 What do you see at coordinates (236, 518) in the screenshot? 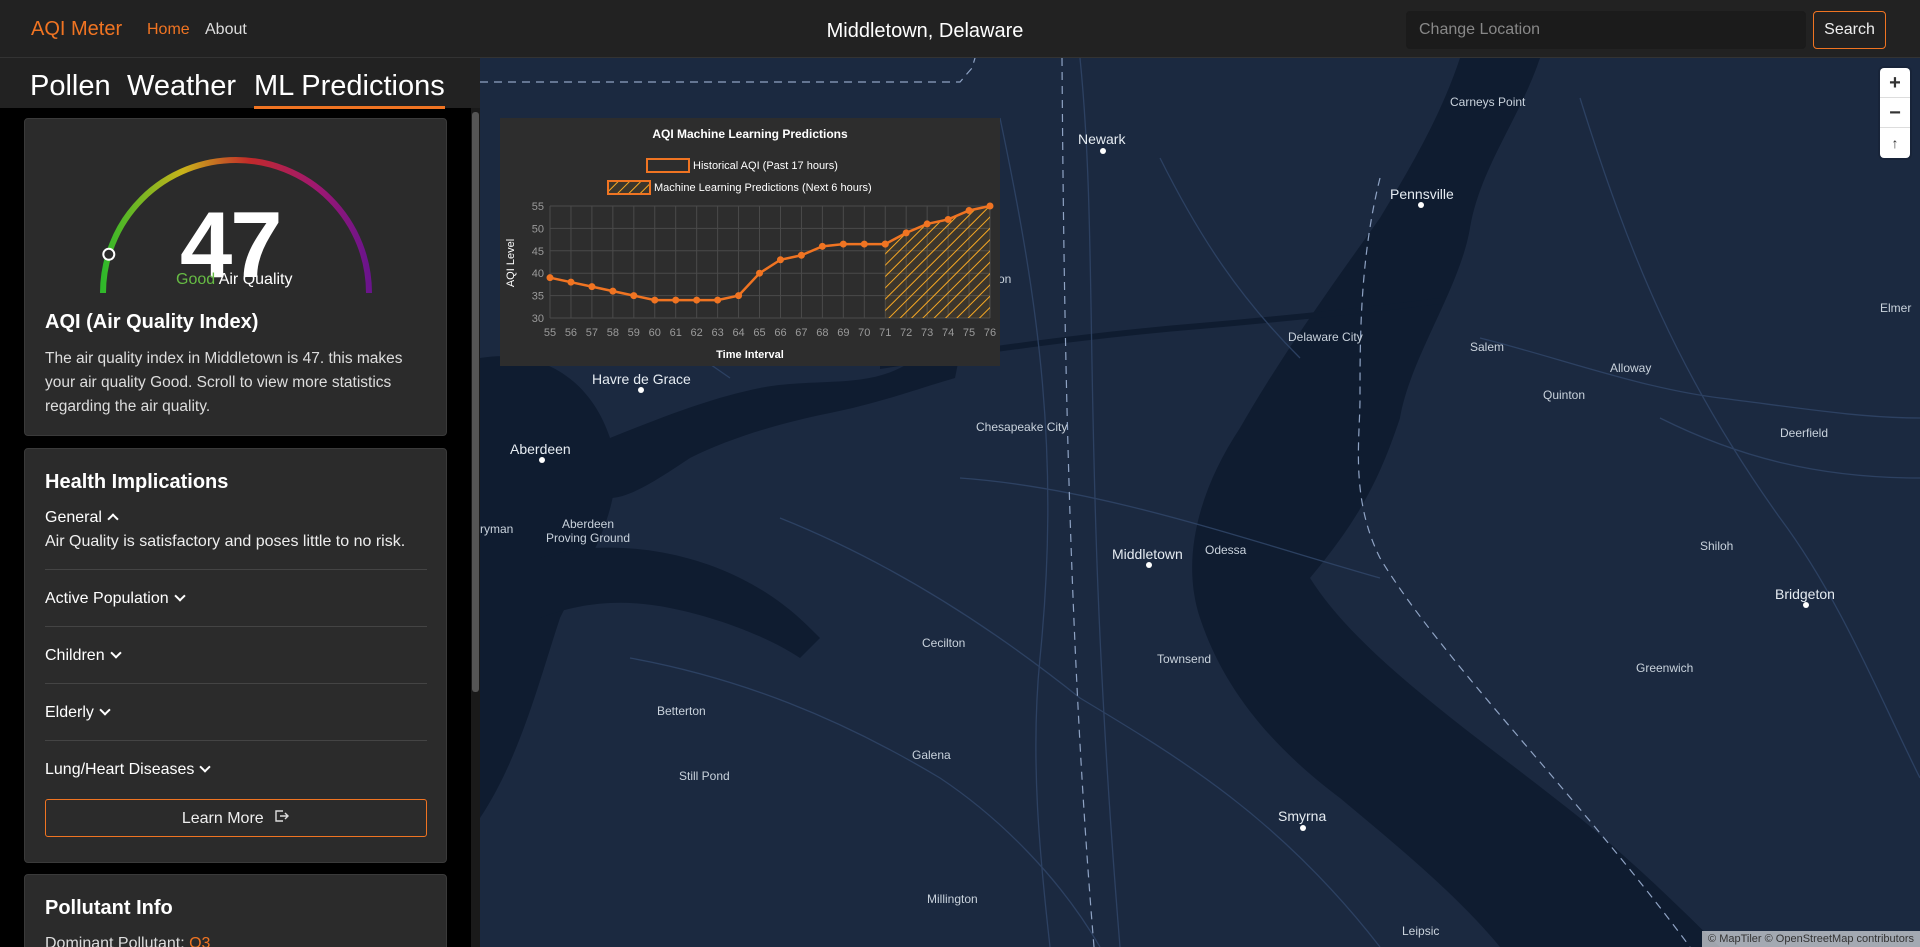
I see `accordion-general: General` at bounding box center [236, 518].